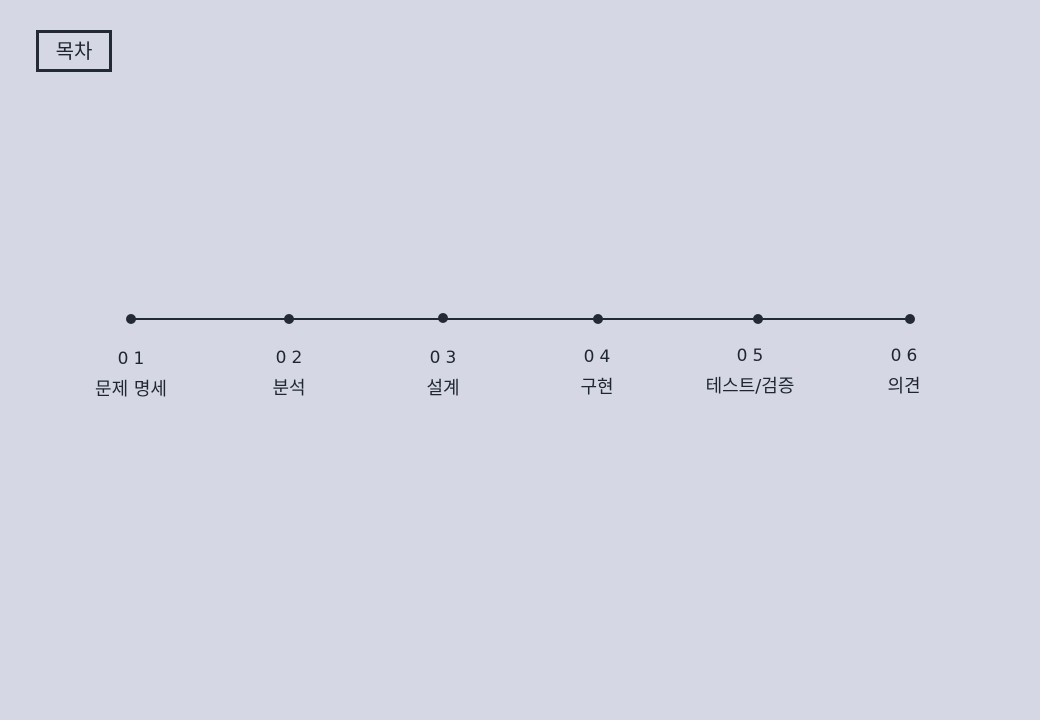 The width and height of the screenshot is (1040, 720). Describe the element at coordinates (906, 356) in the screenshot. I see `step-number: 06` at that location.